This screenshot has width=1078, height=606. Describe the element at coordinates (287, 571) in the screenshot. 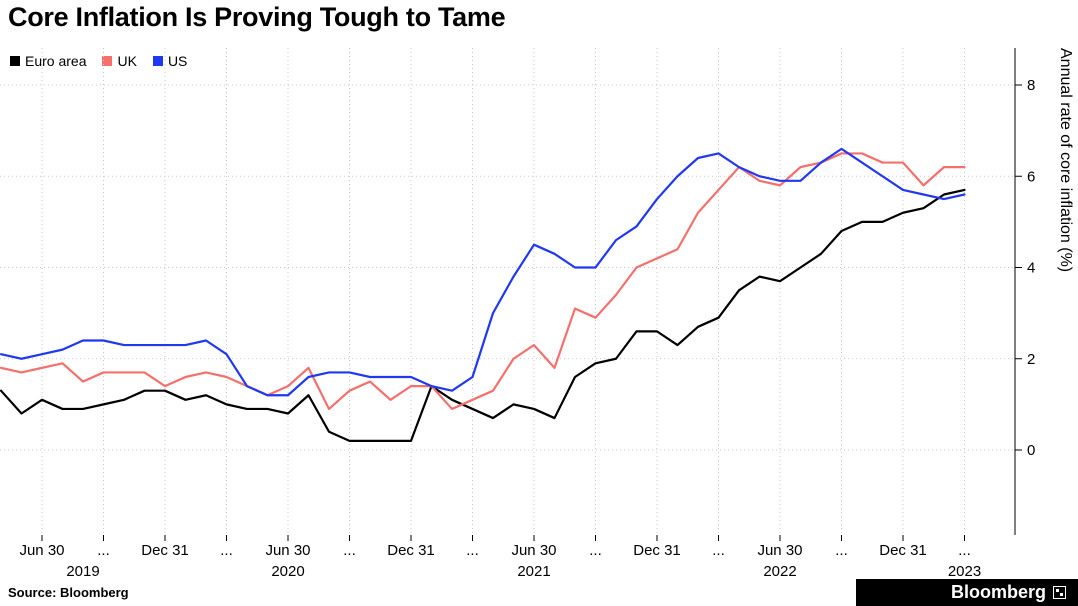

I see `svg-text: 2020` at that location.